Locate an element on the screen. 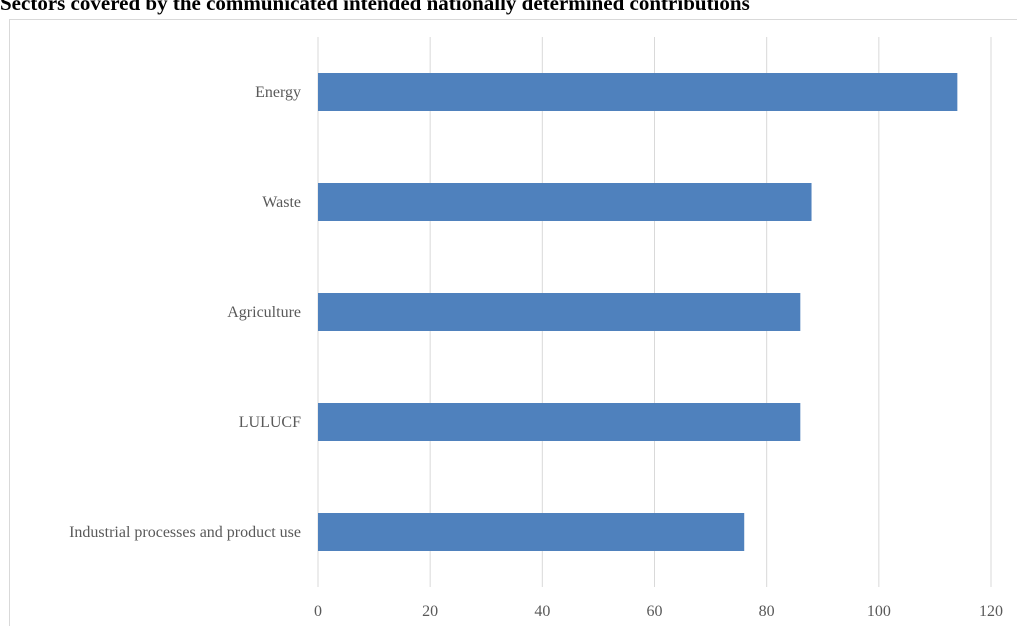  category-label: Industrial processes and product use is located at coordinates (185, 532).